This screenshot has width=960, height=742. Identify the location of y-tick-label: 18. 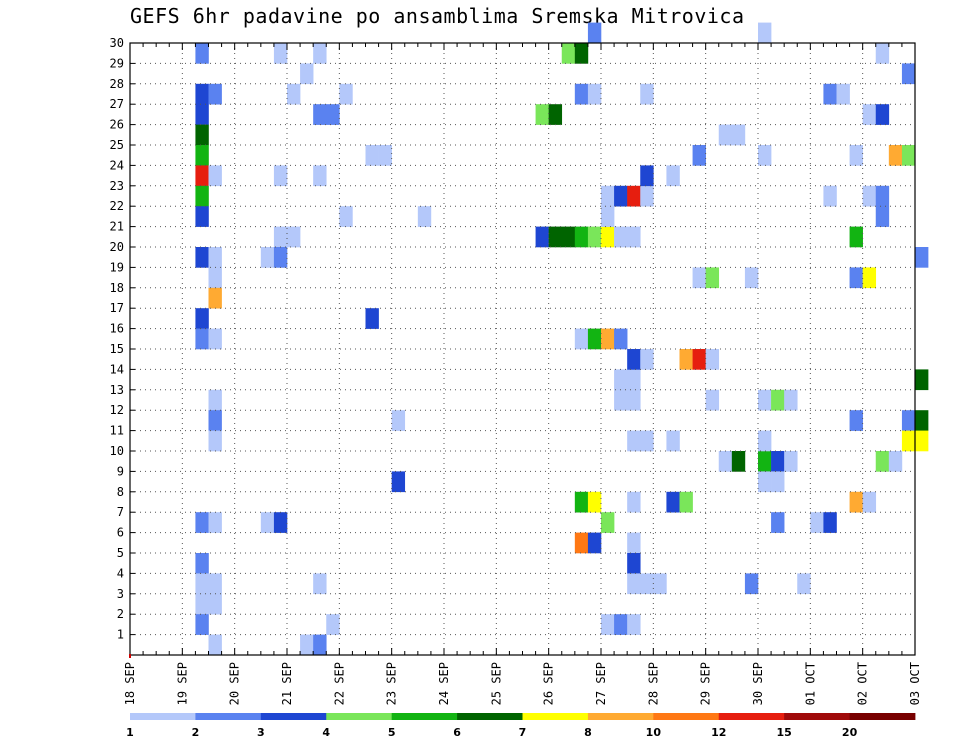
(117, 288).